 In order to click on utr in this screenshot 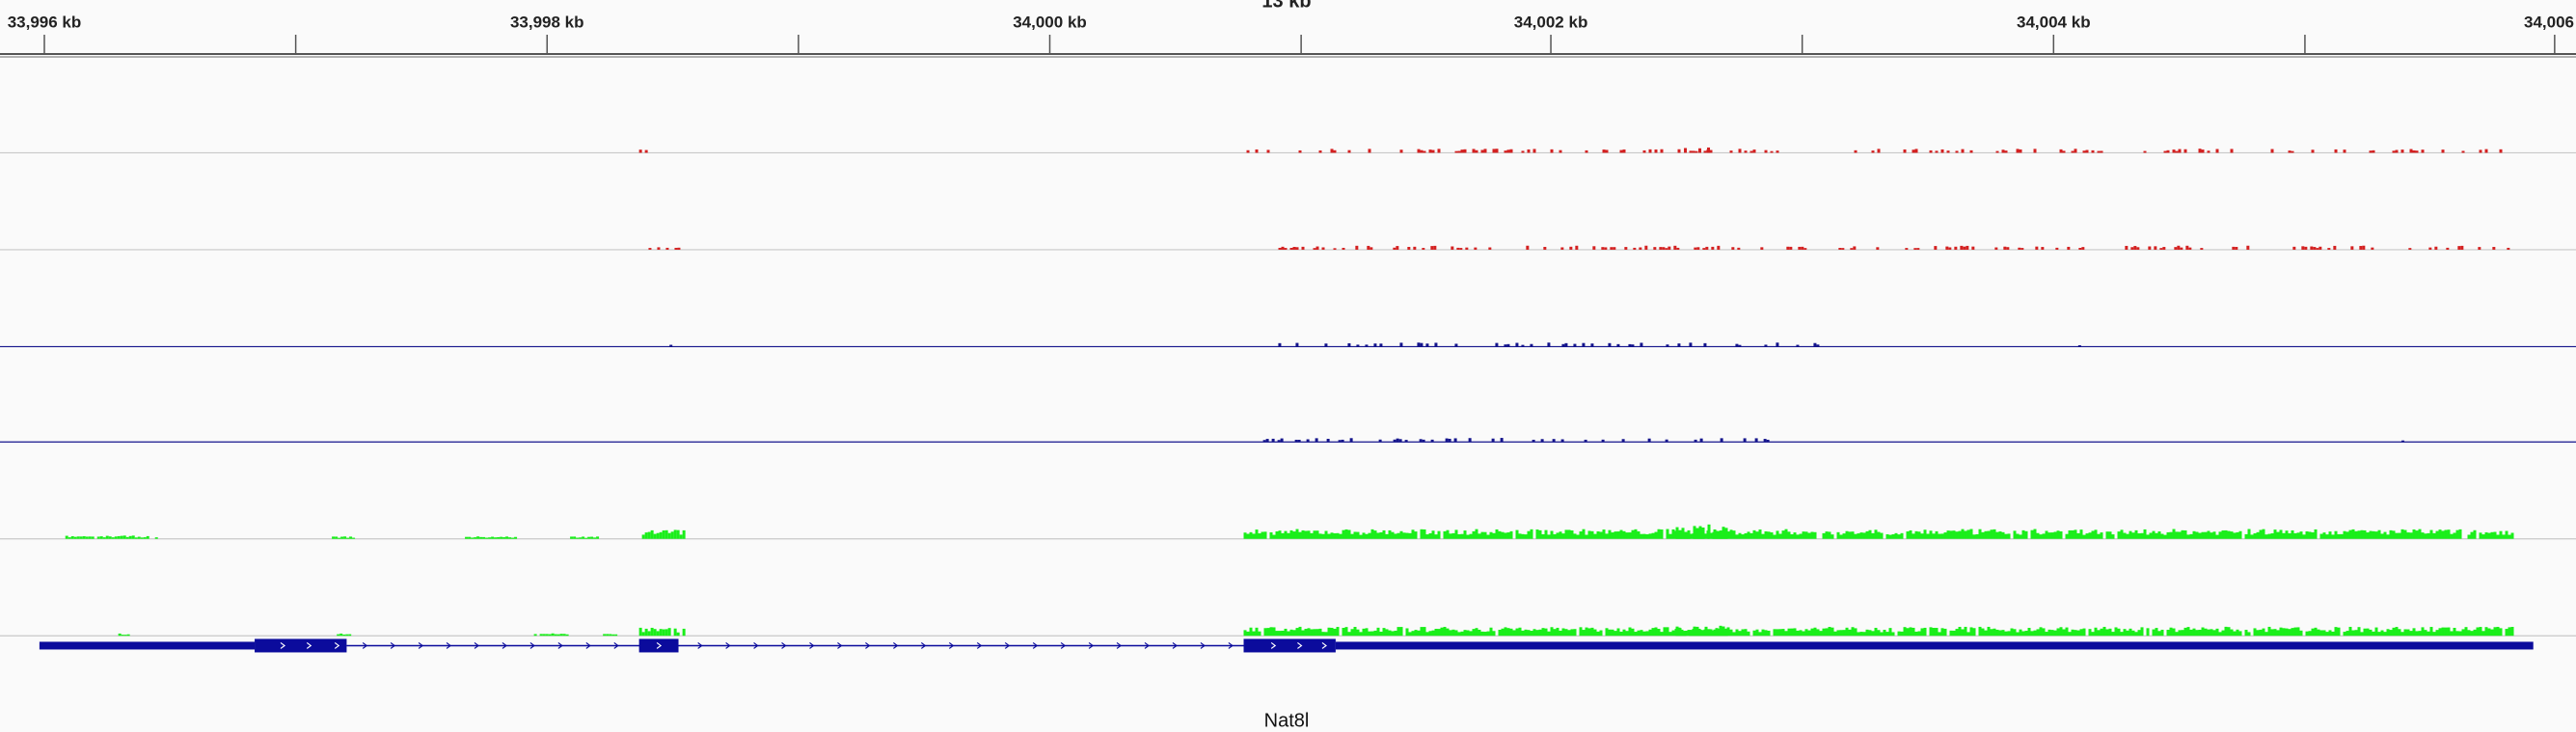, I will do `click(1934, 645)`.